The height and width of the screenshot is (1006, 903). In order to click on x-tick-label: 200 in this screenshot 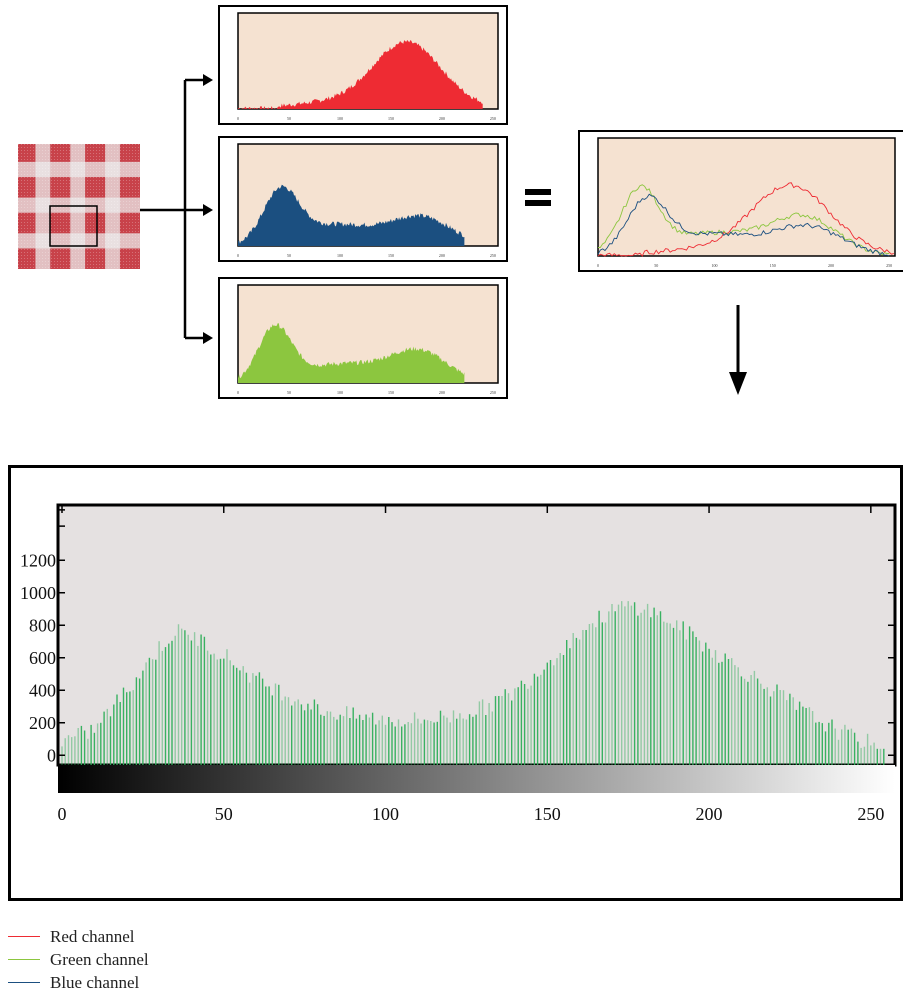, I will do `click(709, 814)`.